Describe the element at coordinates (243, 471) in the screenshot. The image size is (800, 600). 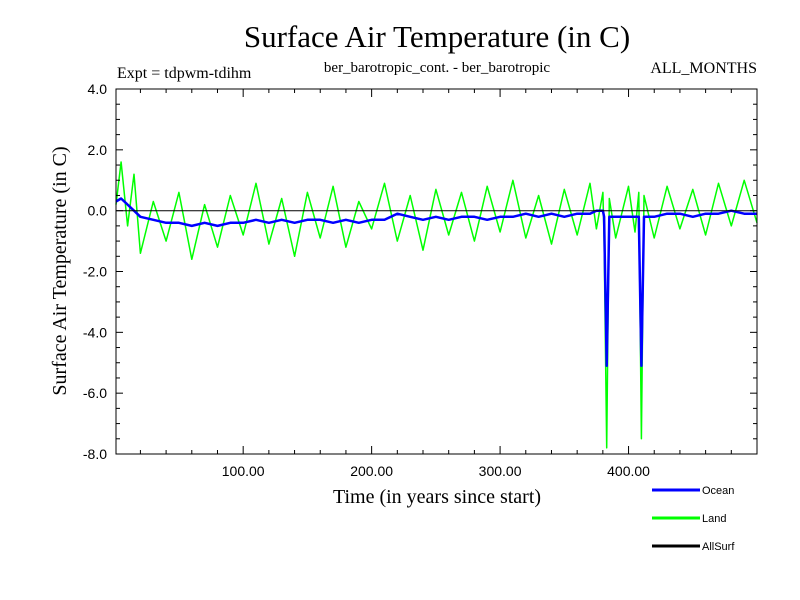
I see `x-tick-label: 100.00` at that location.